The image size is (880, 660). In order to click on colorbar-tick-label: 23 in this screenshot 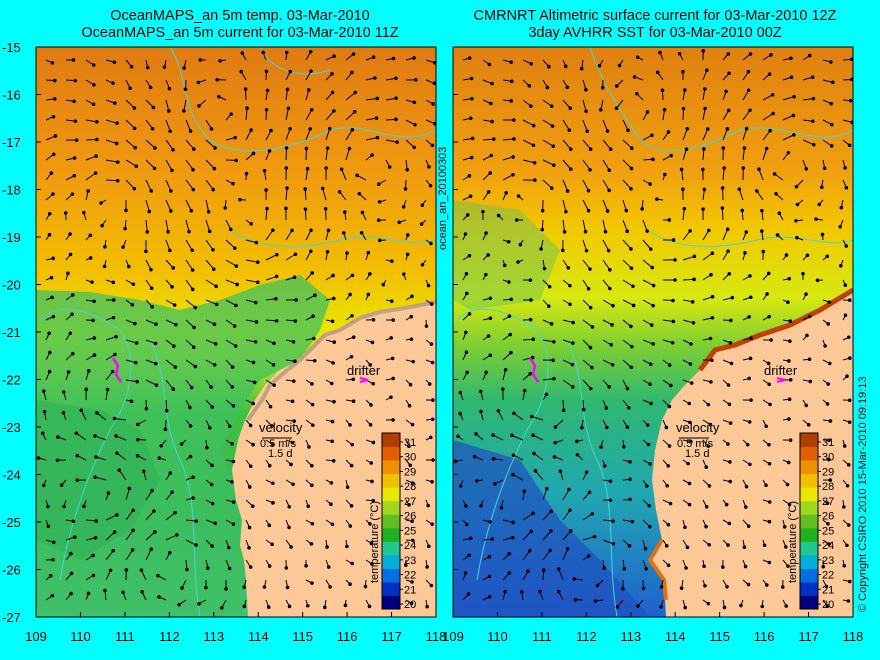, I will do `click(828, 561)`.